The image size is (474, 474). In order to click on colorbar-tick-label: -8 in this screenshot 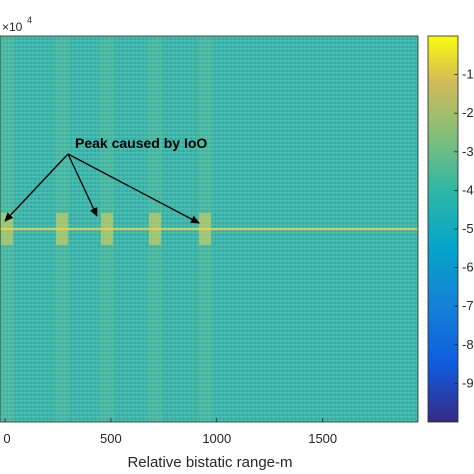, I will do `click(468, 344)`.